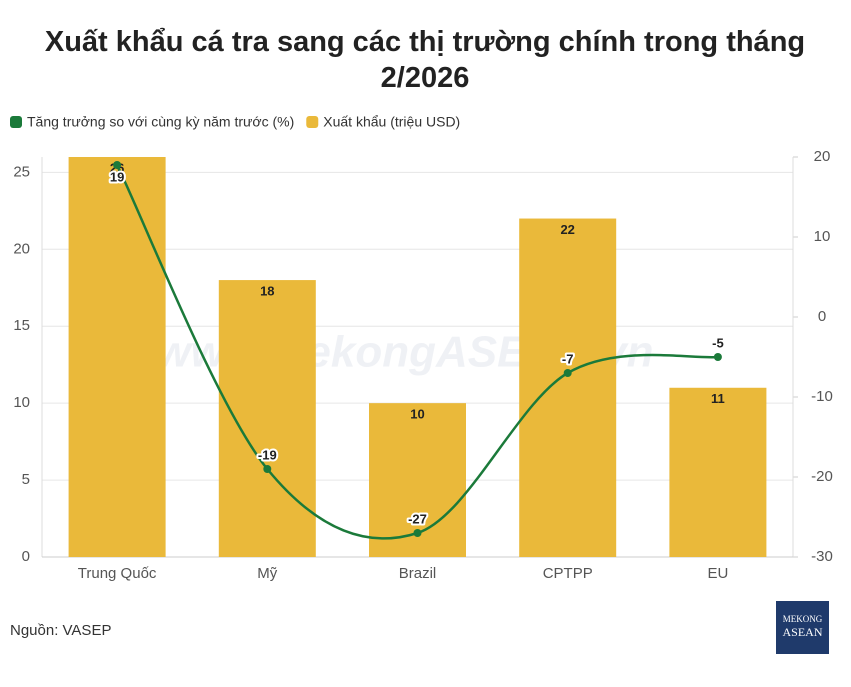 Image resolution: width=851 pixels, height=687 pixels. I want to click on y-tick-label: 0, so click(26, 556).